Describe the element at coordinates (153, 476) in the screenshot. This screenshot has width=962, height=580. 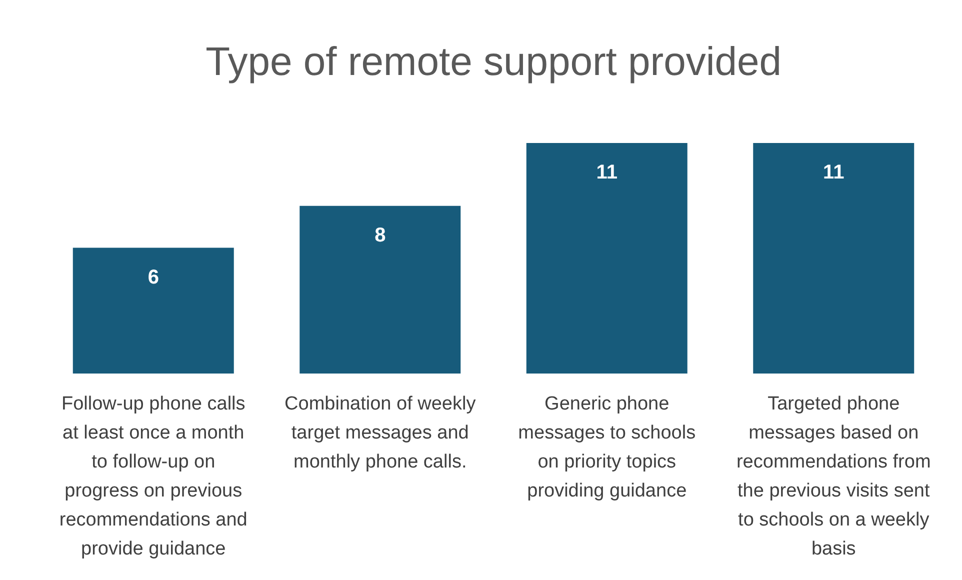
I see `x-tick-label: Follow-up phone calls at least once a month to follow-up on progress on previous recommendations and provide guidance` at that location.